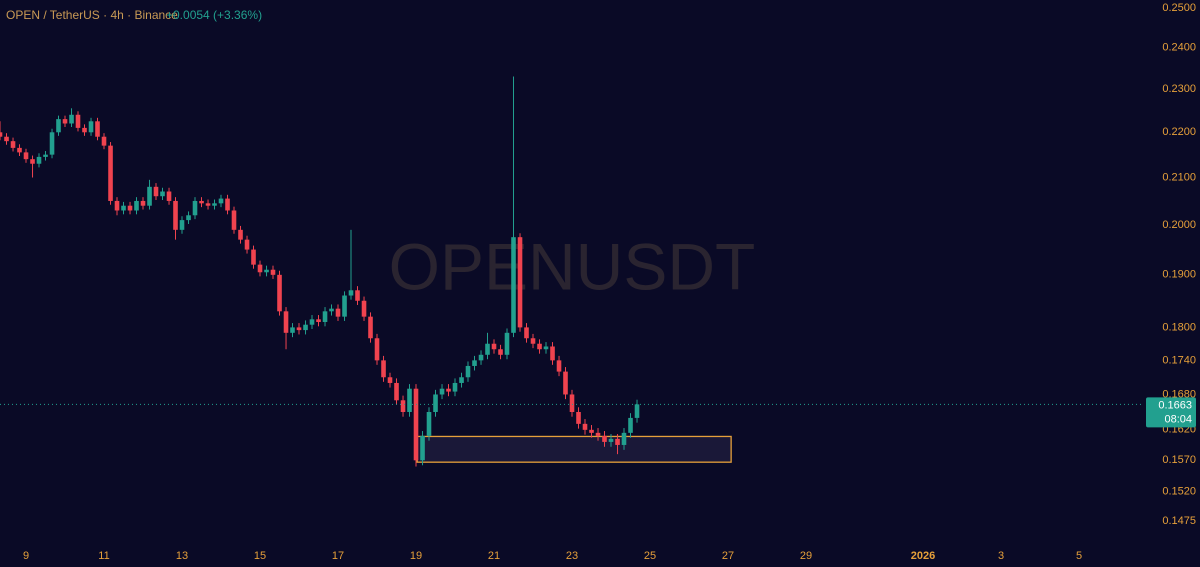  Describe the element at coordinates (260, 556) in the screenshot. I see `x-tick-label: 15` at that location.